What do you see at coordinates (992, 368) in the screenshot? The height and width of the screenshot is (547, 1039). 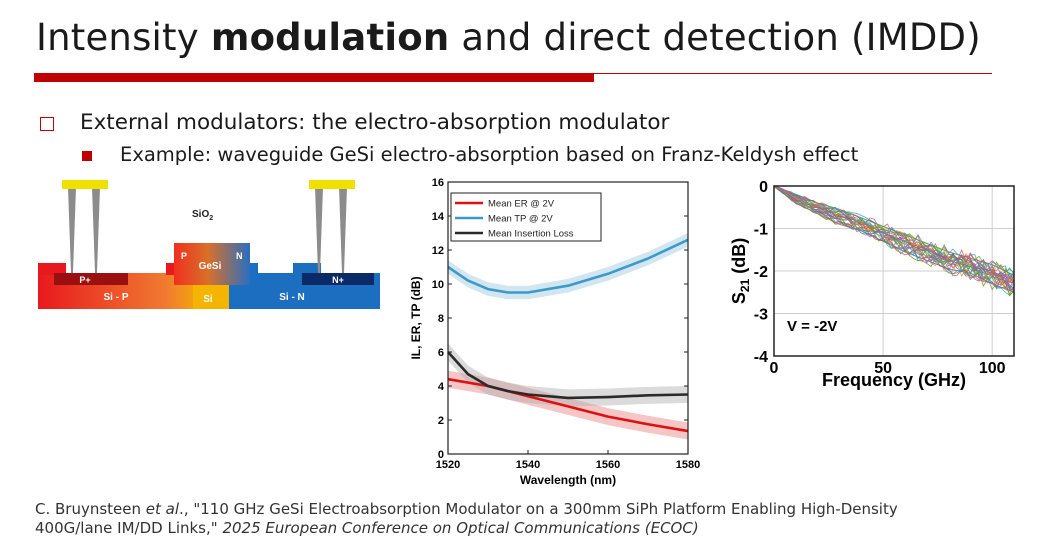 I see `x-tick-label: 100` at bounding box center [992, 368].